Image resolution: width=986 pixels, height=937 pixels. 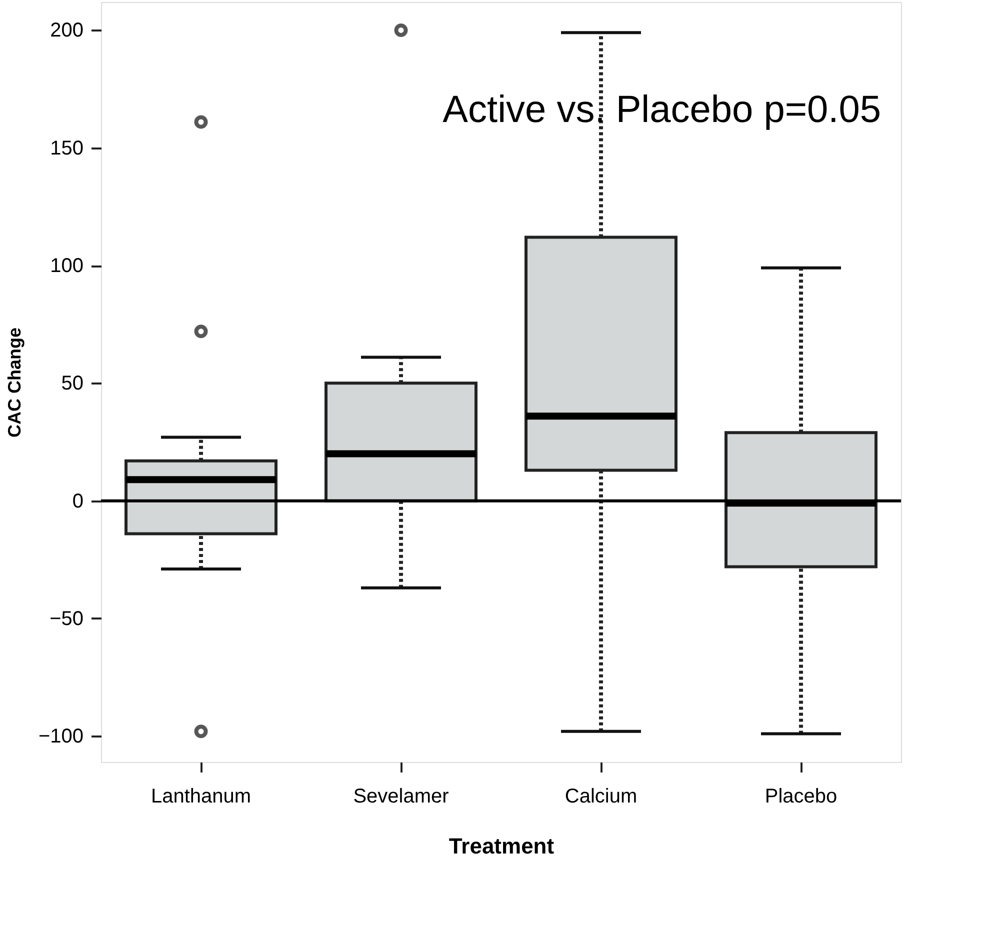 What do you see at coordinates (67, 266) in the screenshot?
I see `y-tick-label: 100` at bounding box center [67, 266].